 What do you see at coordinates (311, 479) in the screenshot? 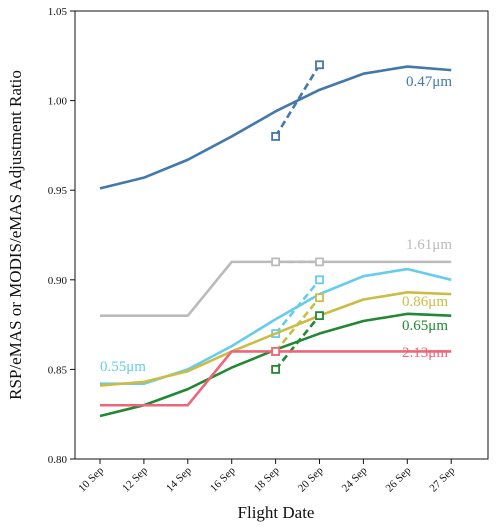
I see `x-tick-label: 20 Sep` at bounding box center [311, 479].